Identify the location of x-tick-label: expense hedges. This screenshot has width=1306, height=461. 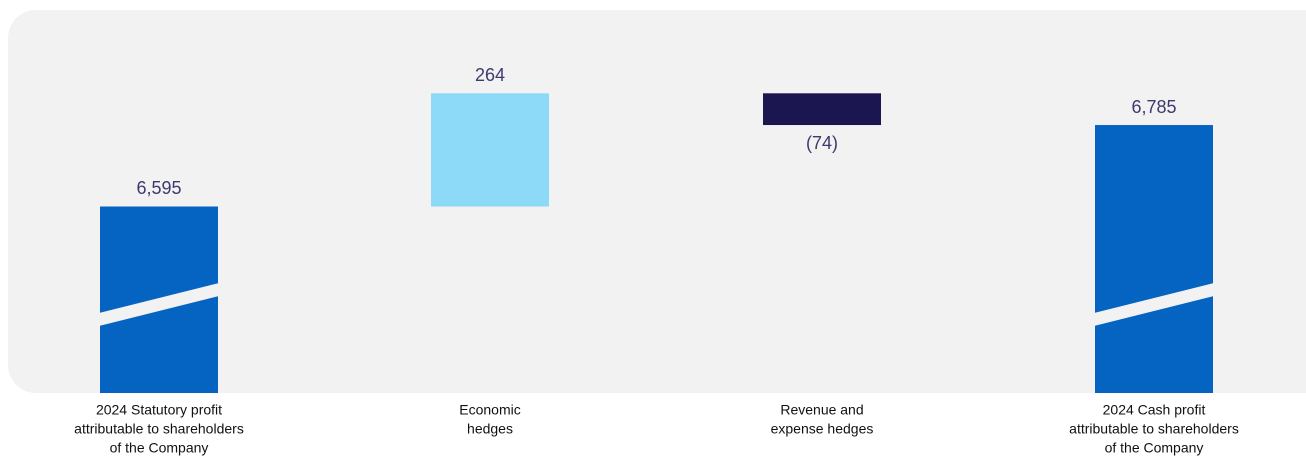
(822, 429).